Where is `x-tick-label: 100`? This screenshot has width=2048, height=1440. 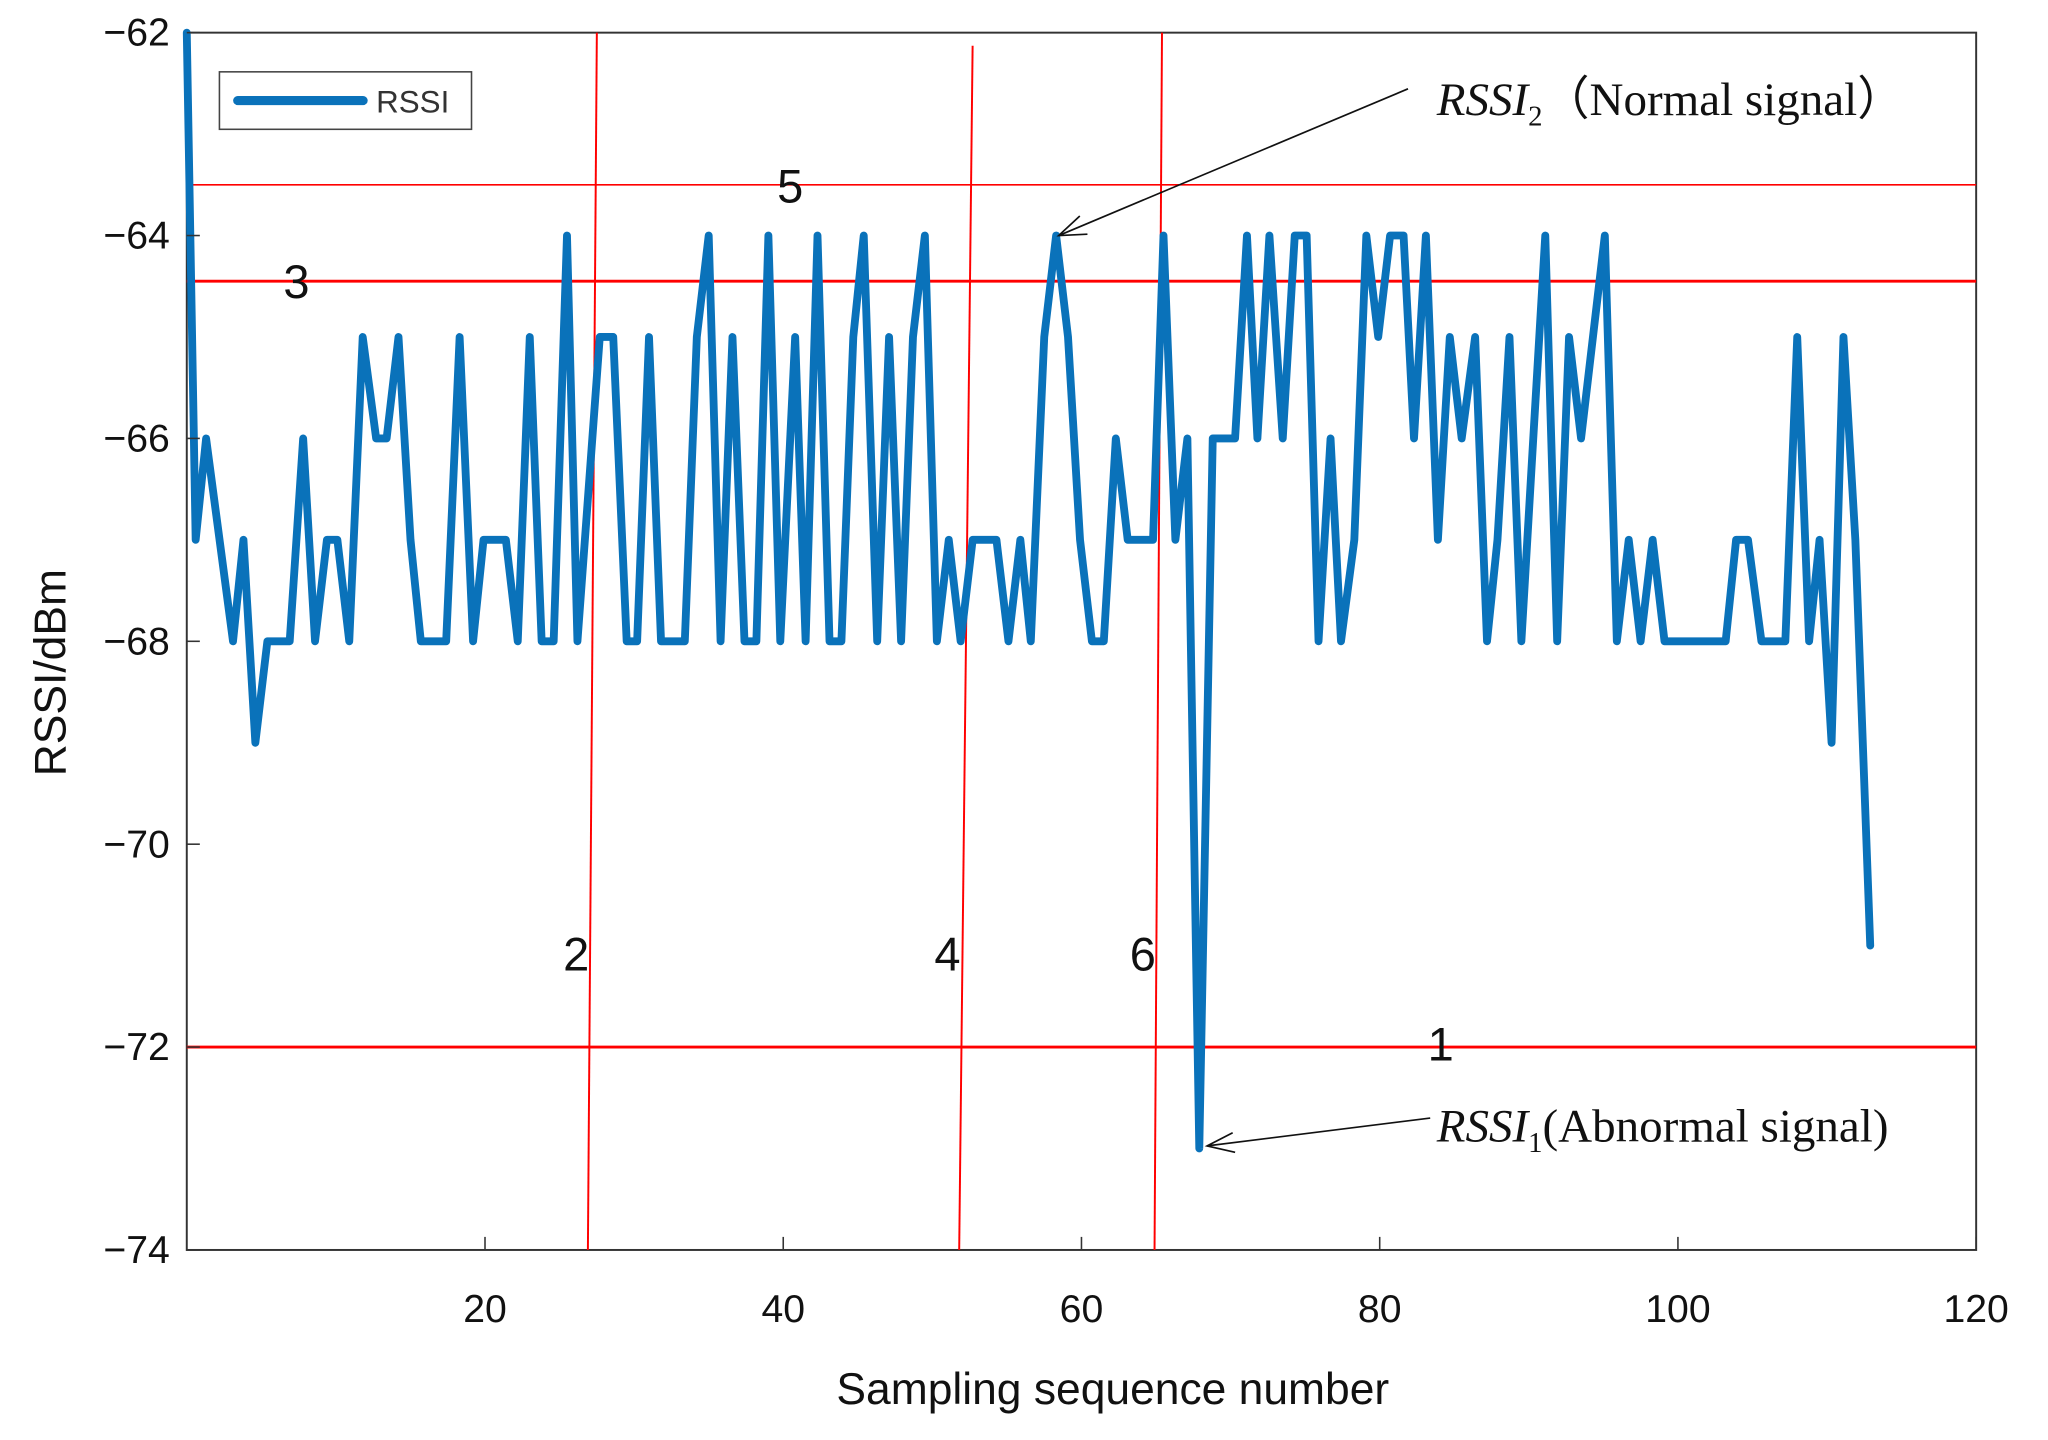
x-tick-label: 100 is located at coordinates (1677, 1309).